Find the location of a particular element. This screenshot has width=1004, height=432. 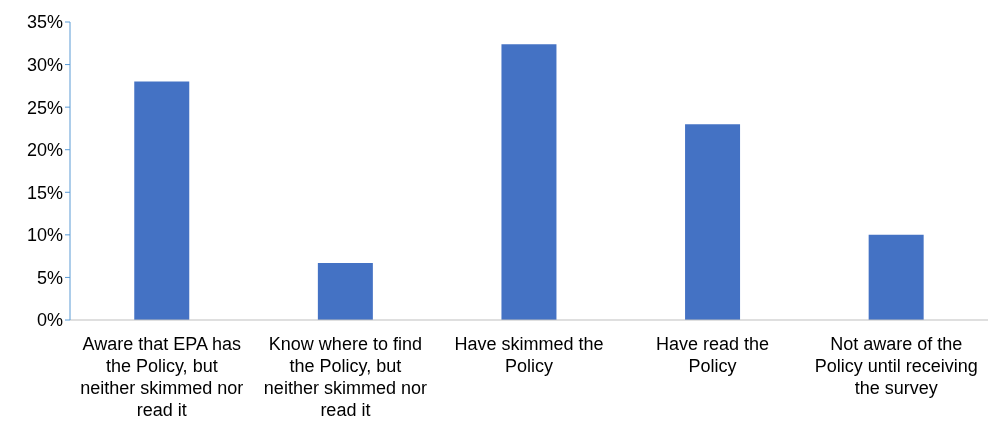

x-tick-label: Aware that EPA has the Policy, but neither skimmed nor read it is located at coordinates (162, 377).